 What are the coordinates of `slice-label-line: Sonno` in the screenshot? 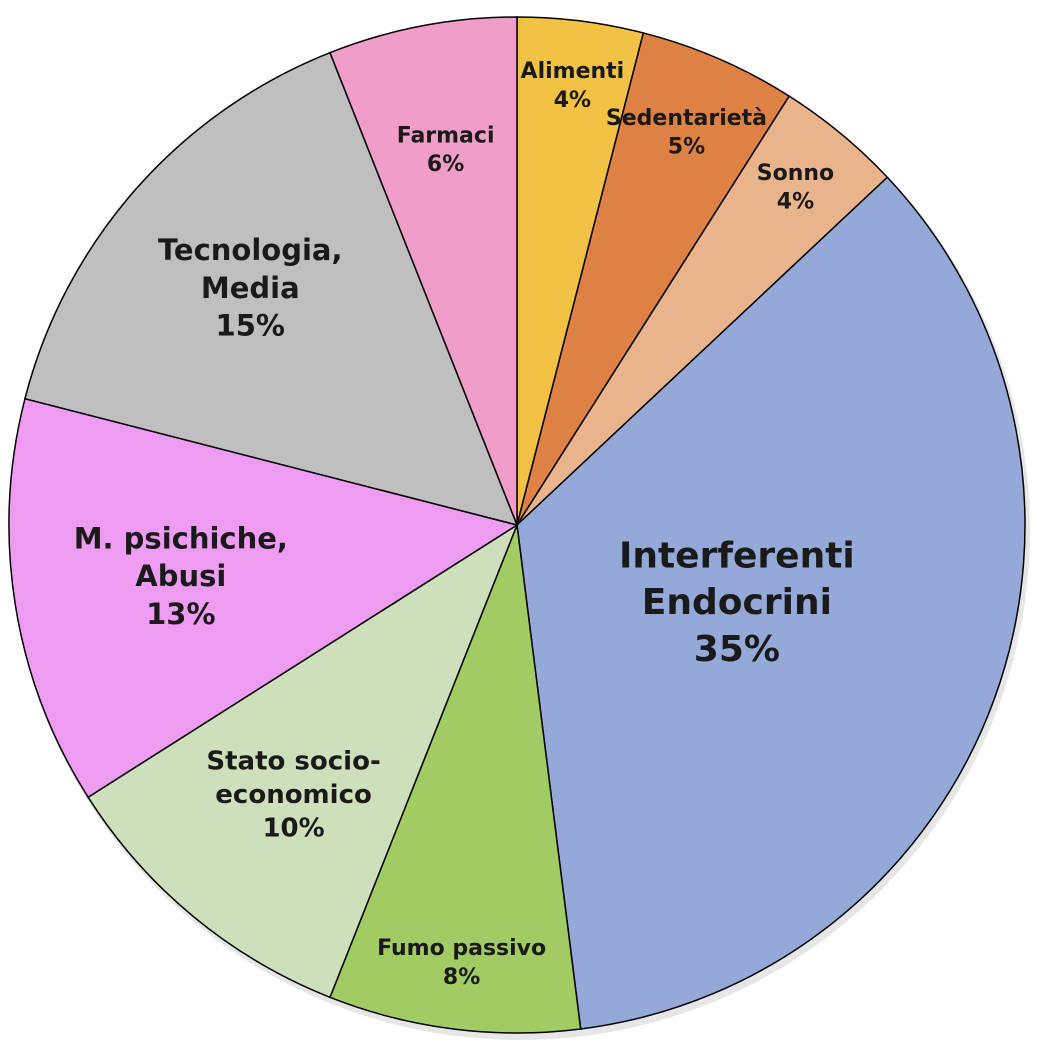 It's located at (795, 173).